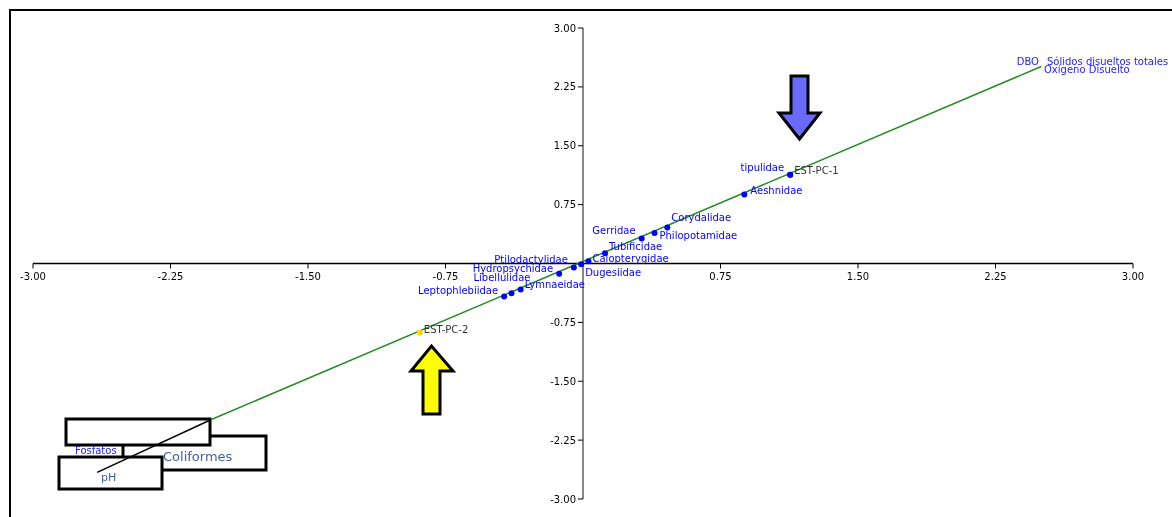 The image size is (1172, 517). What do you see at coordinates (858, 276) in the screenshot?
I see `x-tick-label: 1.50` at bounding box center [858, 276].